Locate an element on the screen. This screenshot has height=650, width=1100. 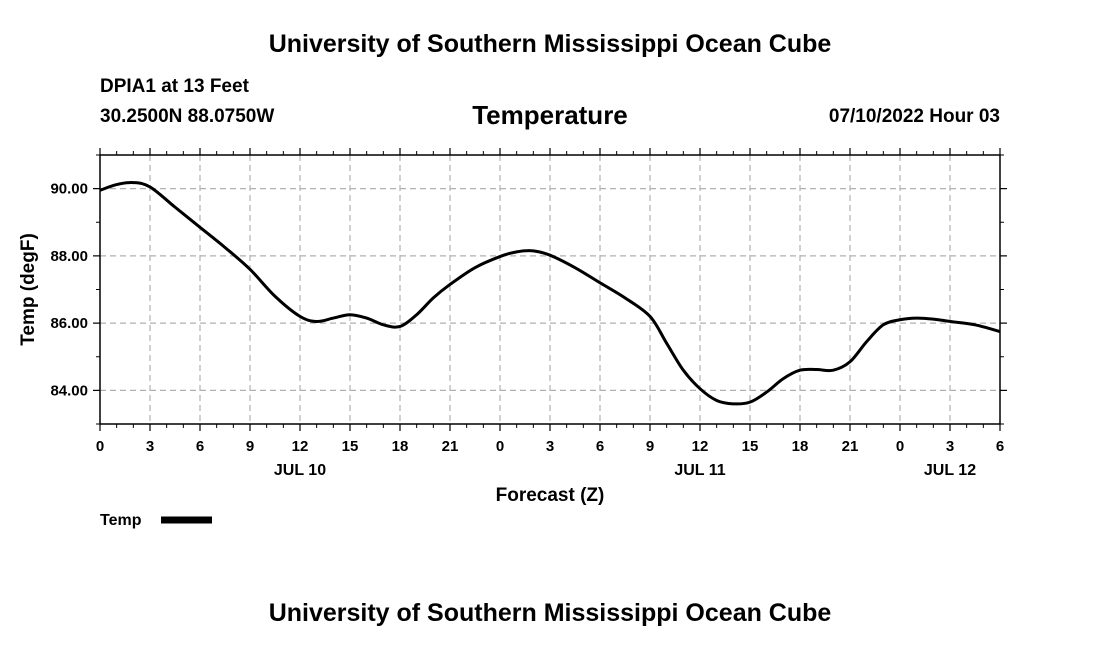
x-date-label: JUL 10 is located at coordinates (300, 470).